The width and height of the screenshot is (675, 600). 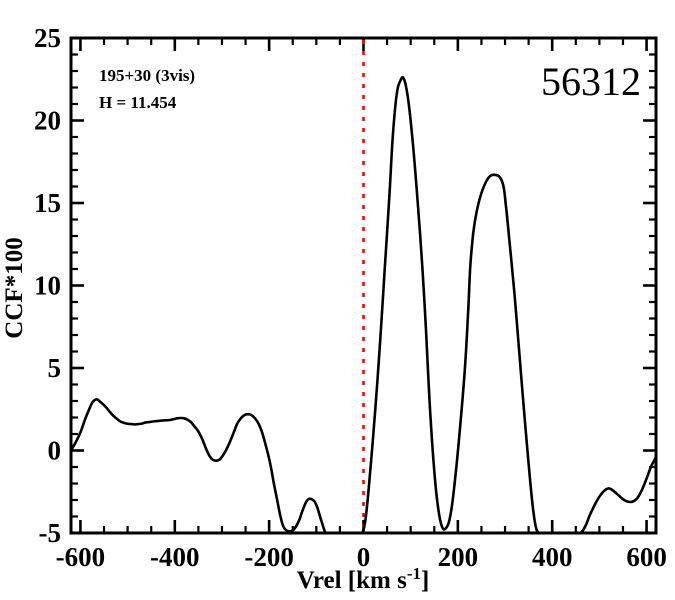 I want to click on x-tick-label: 600, so click(x=646, y=557).